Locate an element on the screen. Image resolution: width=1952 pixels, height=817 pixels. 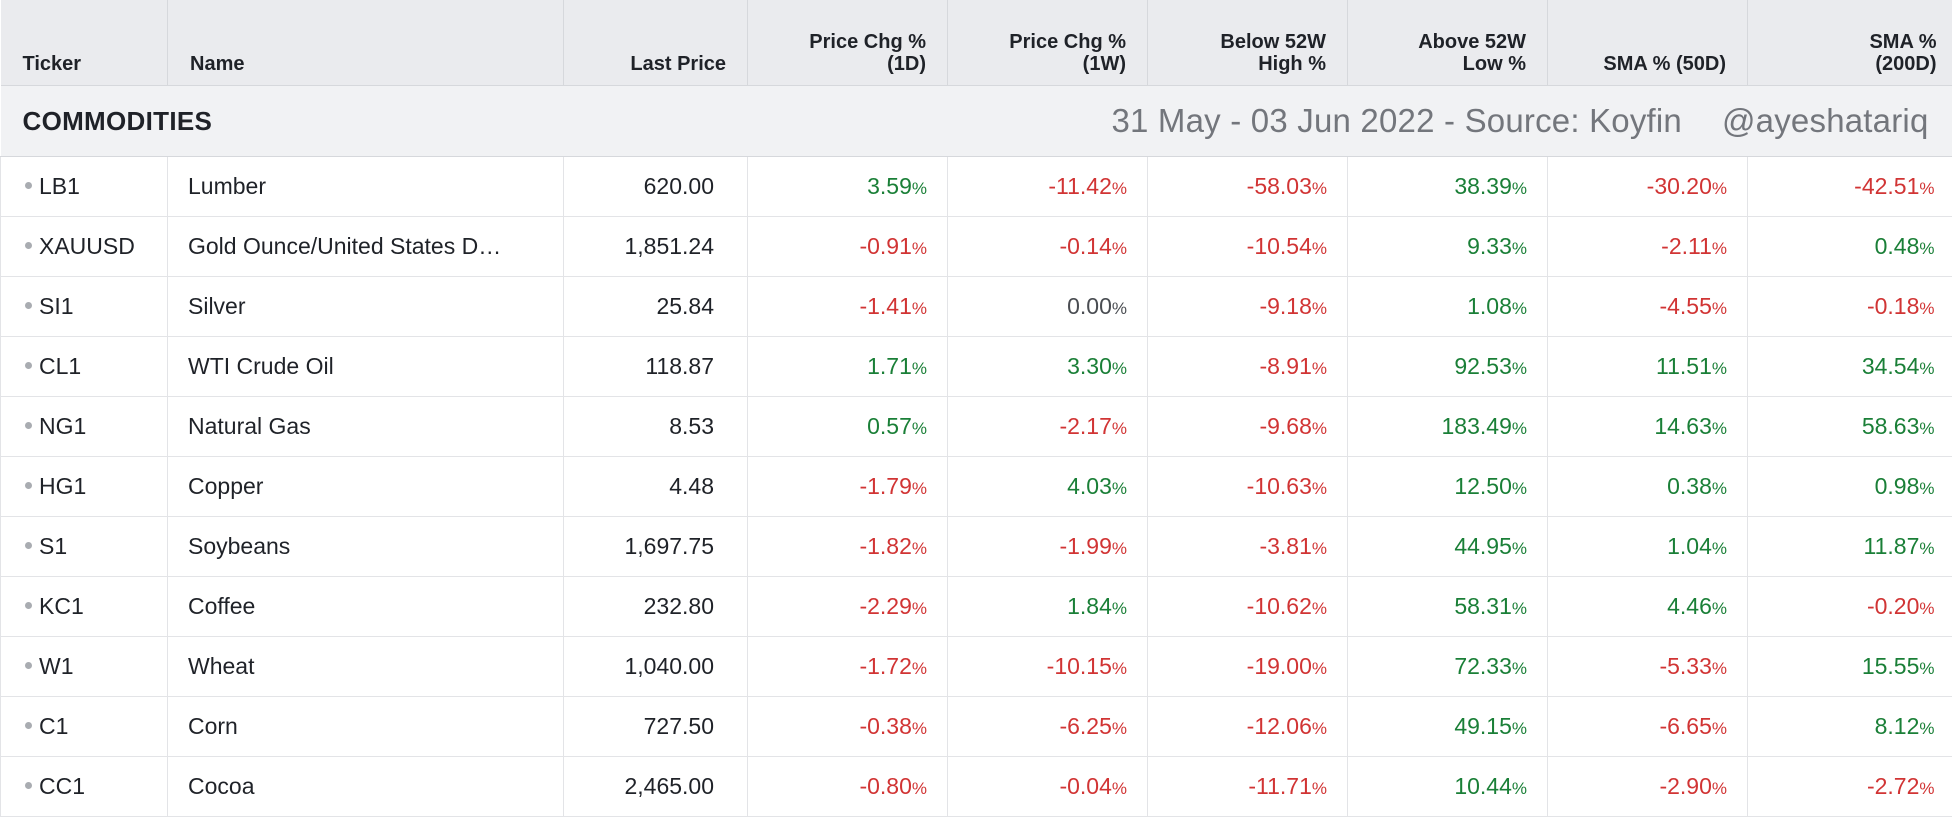
above52-cell: 9.33% is located at coordinates (1448, 247).